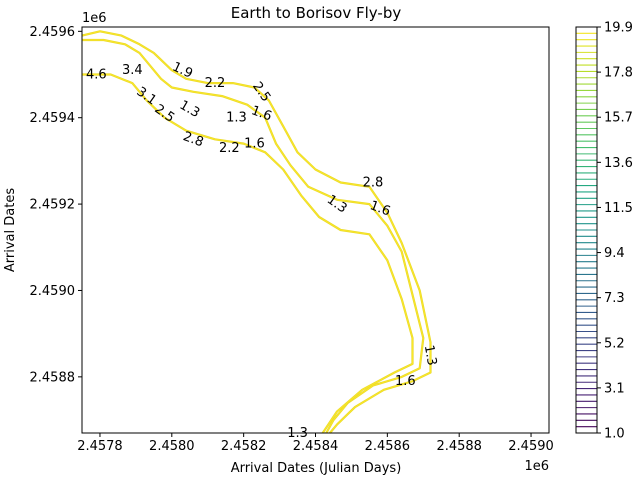 This screenshot has height=480, width=640. I want to click on colorbar-tick-label-1: 3.1, so click(614, 388).